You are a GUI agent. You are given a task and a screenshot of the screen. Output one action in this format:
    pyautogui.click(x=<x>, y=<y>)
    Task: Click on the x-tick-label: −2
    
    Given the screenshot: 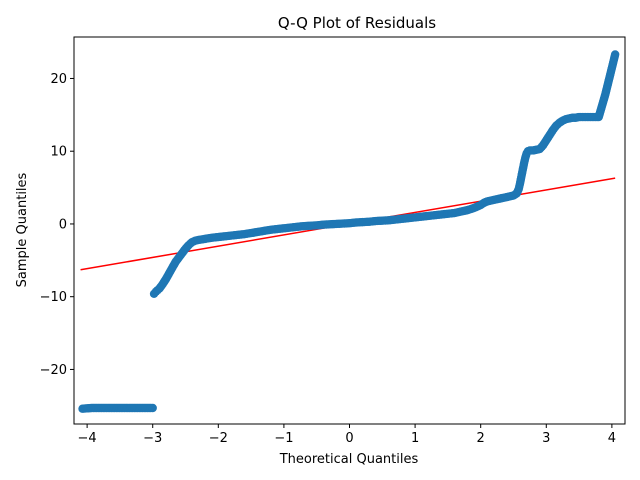 What is the action you would take?
    pyautogui.click(x=218, y=438)
    